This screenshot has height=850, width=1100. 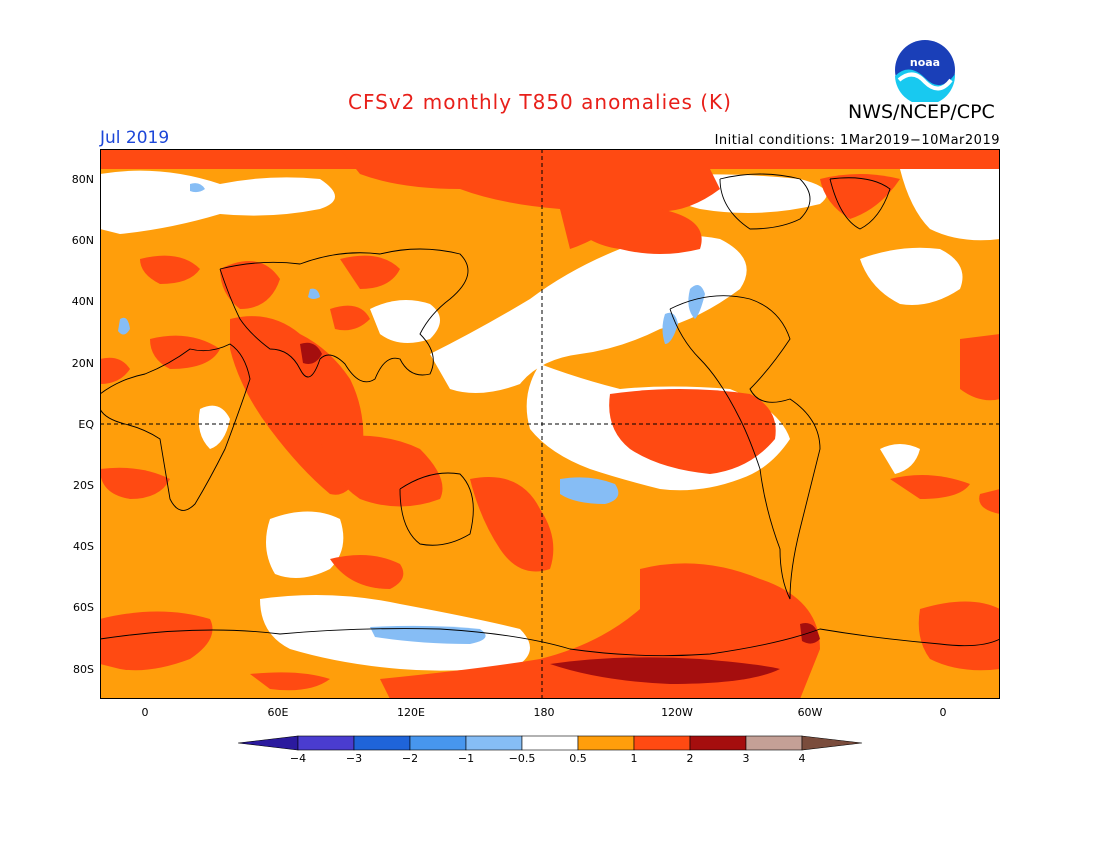 What do you see at coordinates (925, 62) in the screenshot?
I see `logo-text: noaa` at bounding box center [925, 62].